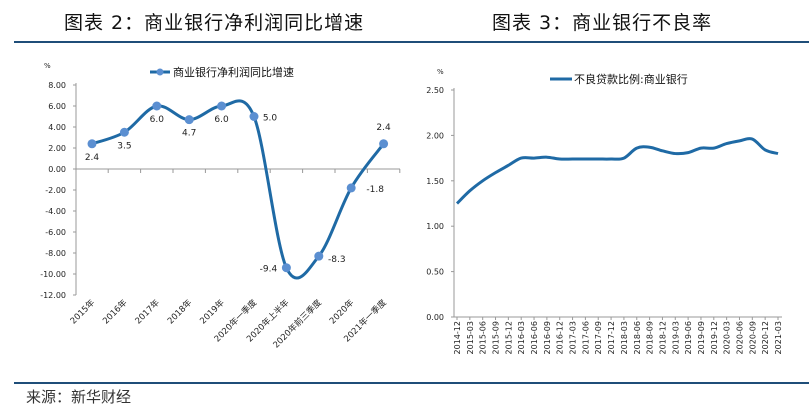 This screenshot has width=809, height=420. I want to click on x-tick-label: 2020-12, so click(765, 337).